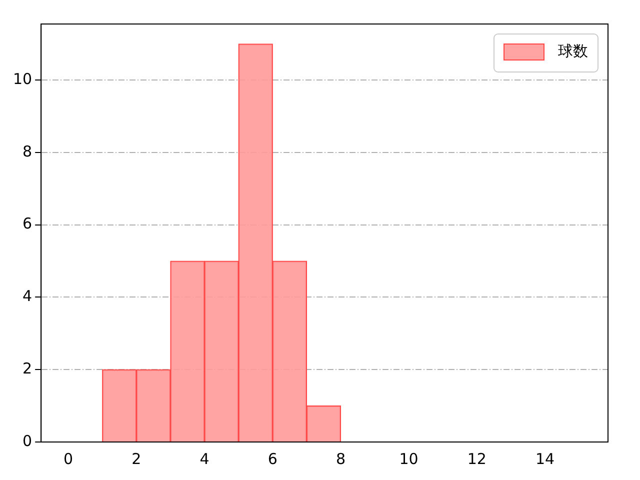 This screenshot has height=480, width=640. Describe the element at coordinates (137, 459) in the screenshot. I see `x-tick-label: 2` at that location.